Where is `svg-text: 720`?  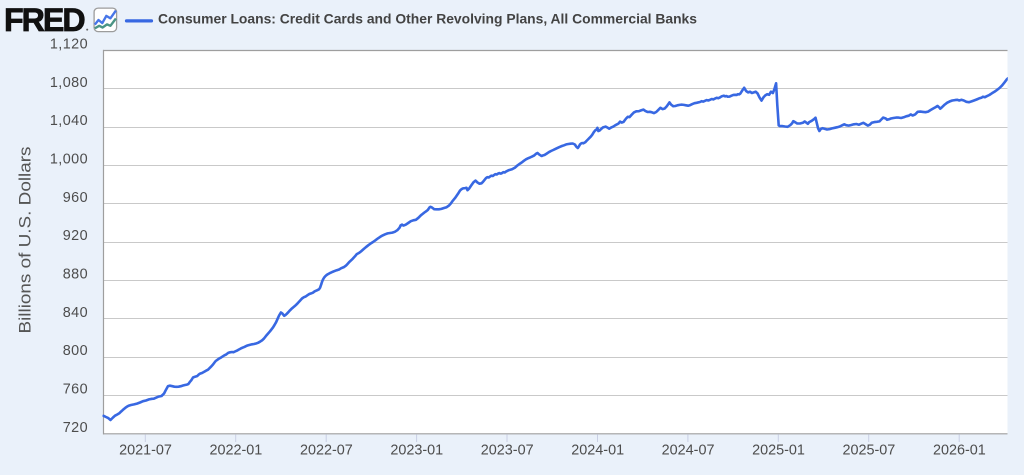 svg-text: 720 is located at coordinates (75, 428).